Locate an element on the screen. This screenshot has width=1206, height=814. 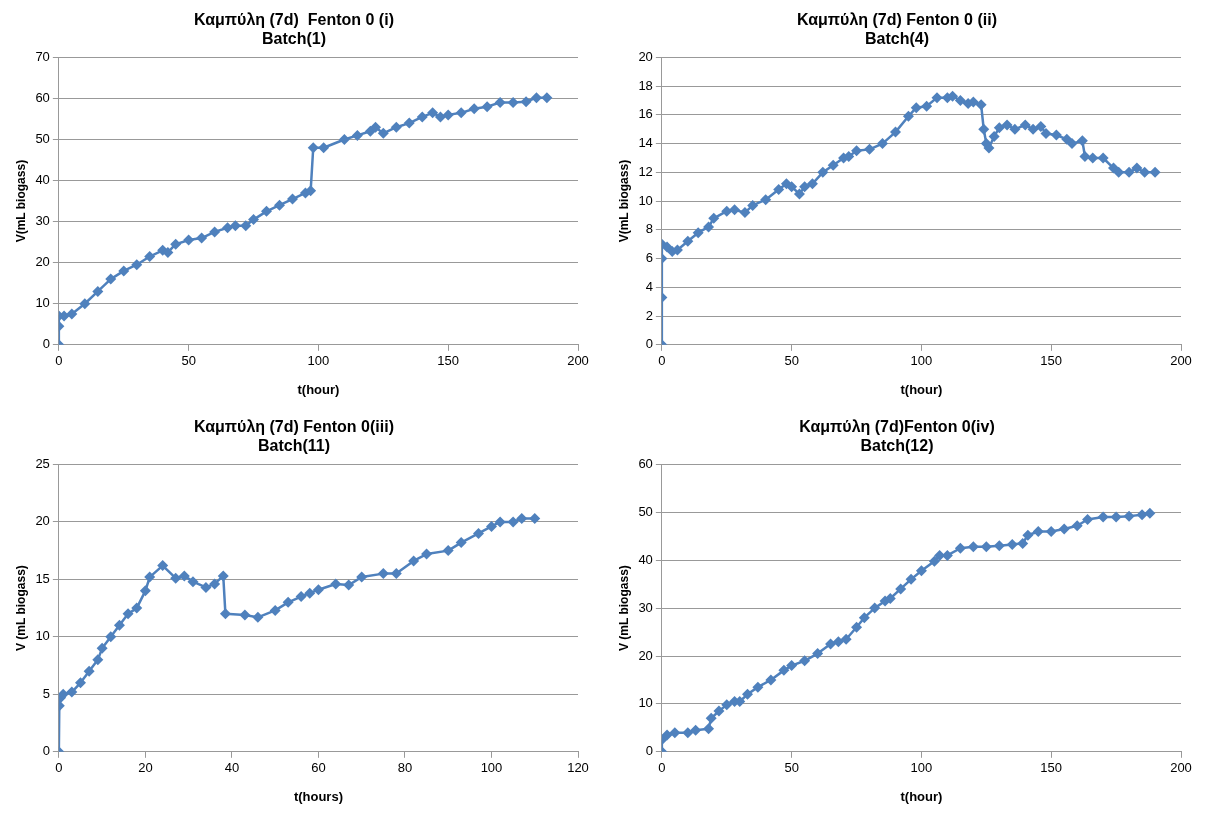
y-tick-label: 25 is located at coordinates (42, 463).